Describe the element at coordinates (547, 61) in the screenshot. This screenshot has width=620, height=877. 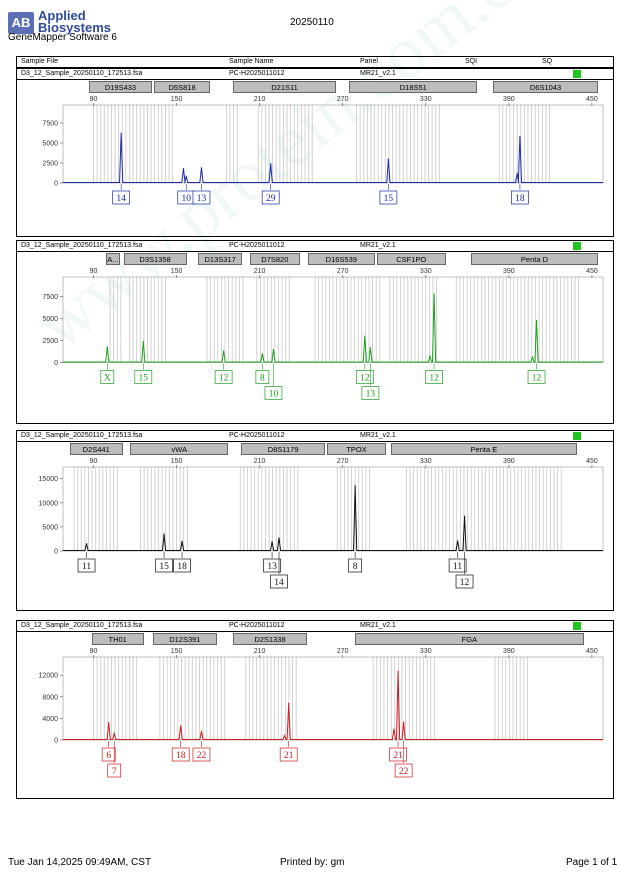
I see `col-sq: SQ` at that location.